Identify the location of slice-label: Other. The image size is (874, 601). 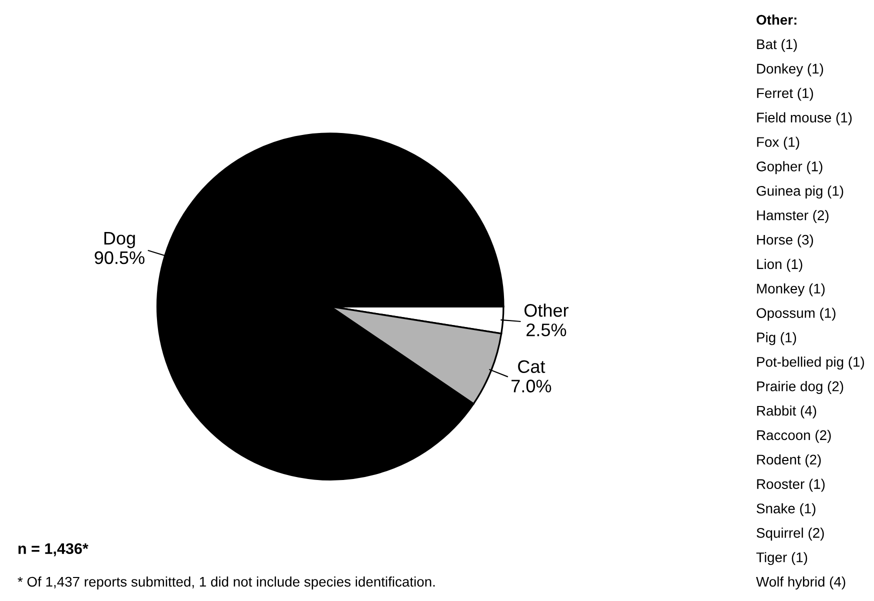
(546, 310).